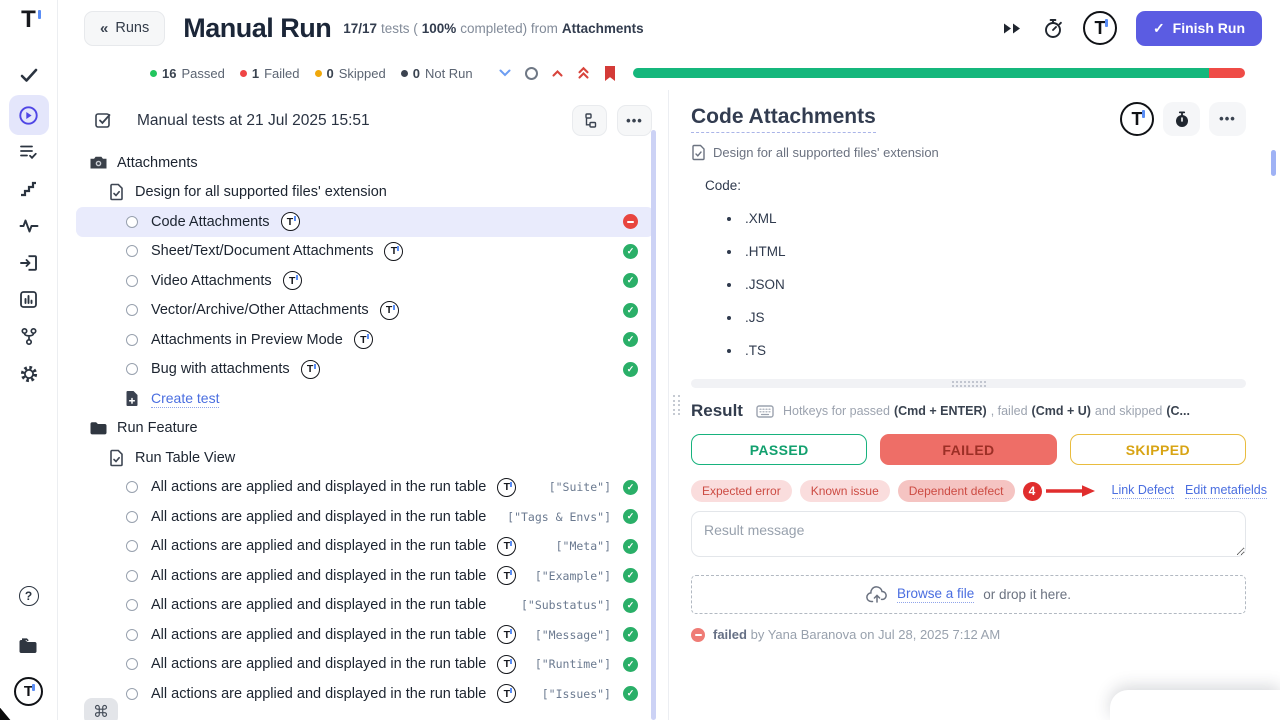 The height and width of the screenshot is (720, 1280). I want to click on tag-known-issue: Known issue, so click(844, 491).